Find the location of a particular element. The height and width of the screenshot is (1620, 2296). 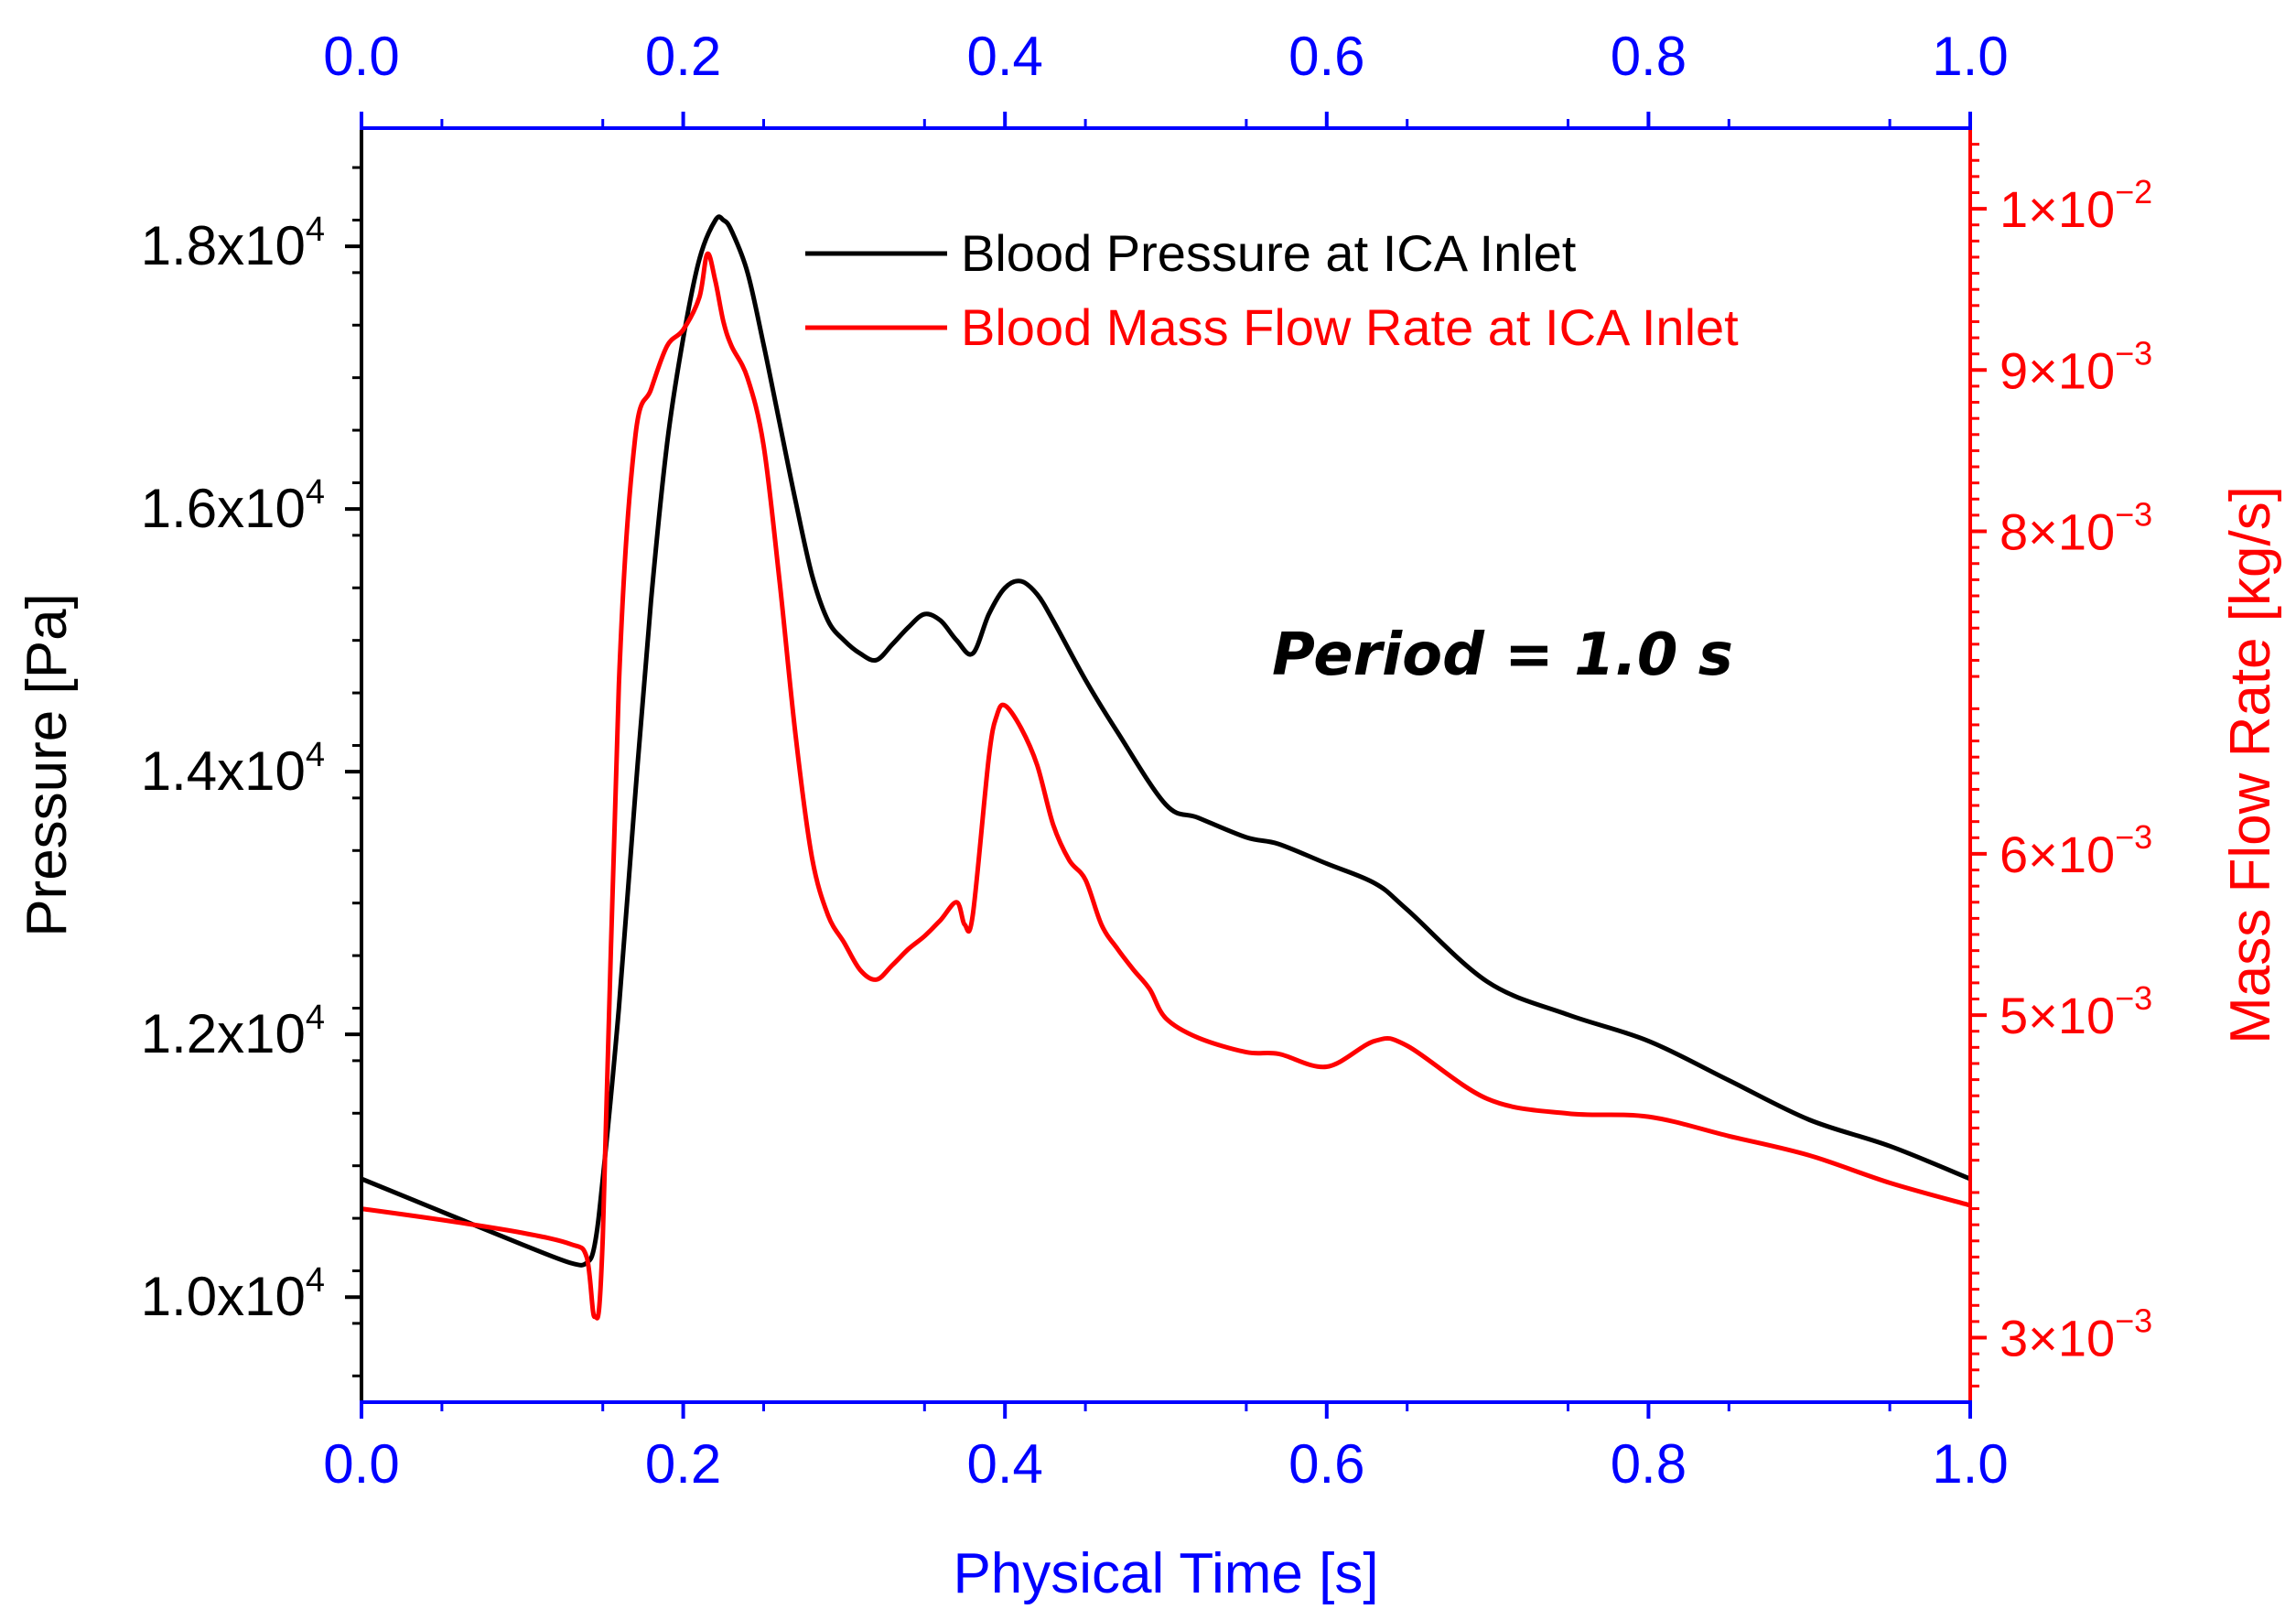

y-left-tick-label: 1.2x10⁴ is located at coordinates (233, 1031).